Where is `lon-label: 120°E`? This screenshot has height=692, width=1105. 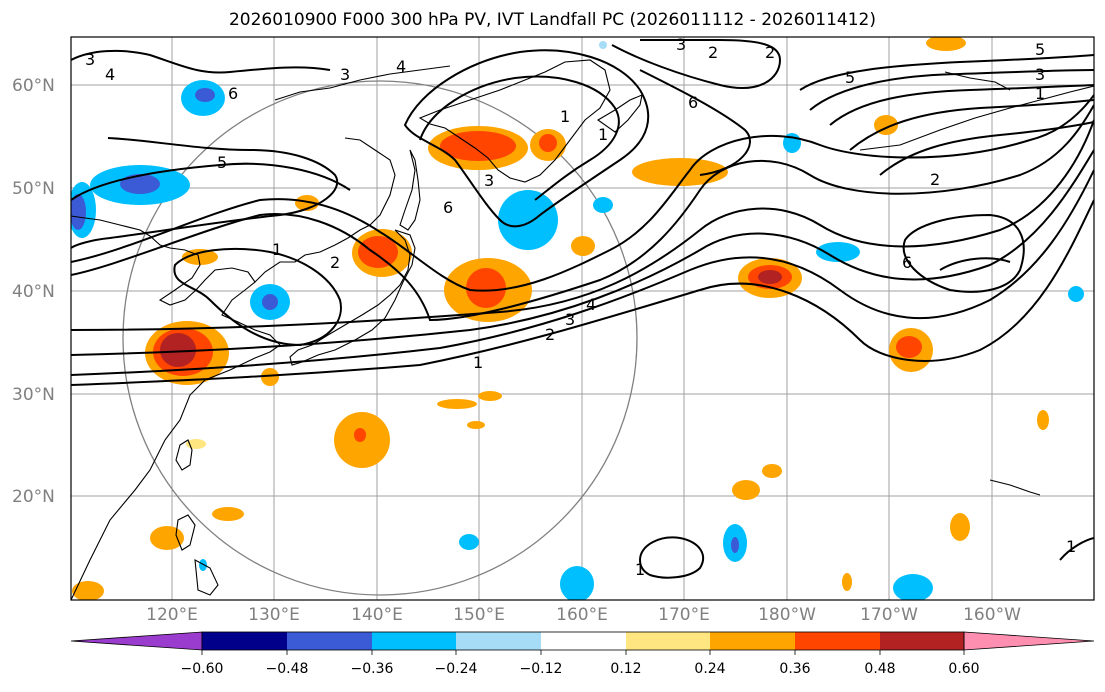 lon-label: 120°E is located at coordinates (172, 615).